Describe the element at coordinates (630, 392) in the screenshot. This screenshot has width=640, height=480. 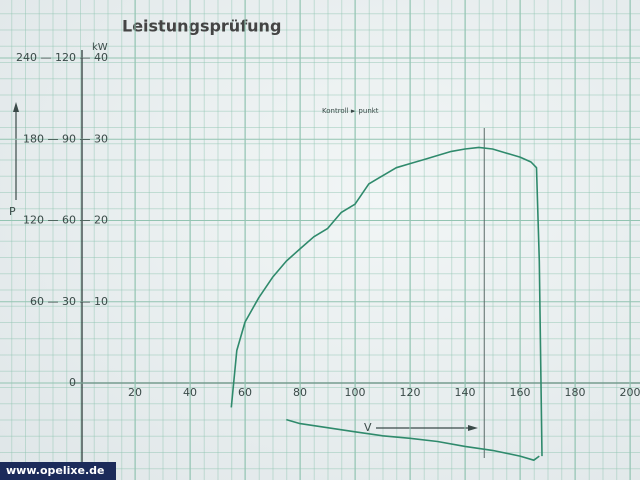
I see `x-tick-label: 200` at that location.